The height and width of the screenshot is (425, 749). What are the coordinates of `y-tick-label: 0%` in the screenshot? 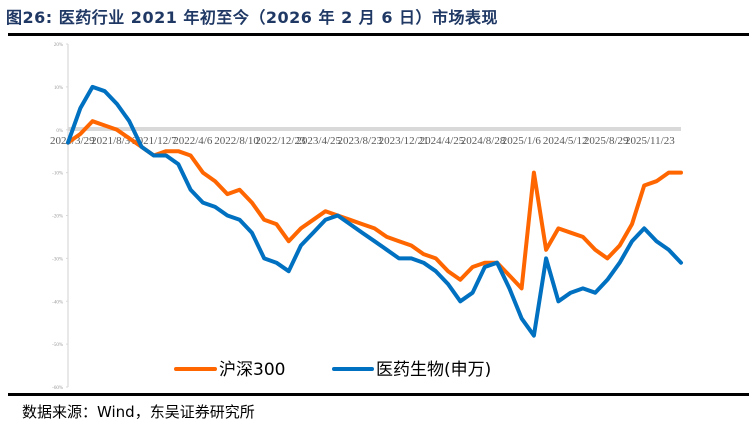 It's located at (59, 131).